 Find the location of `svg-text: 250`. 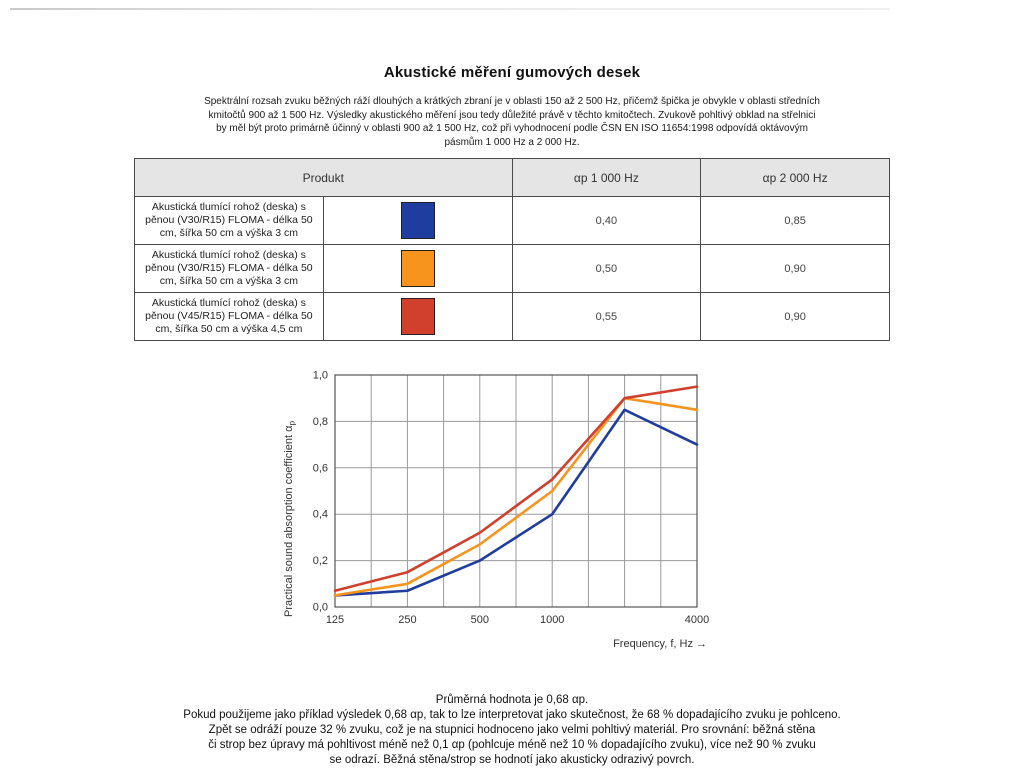

svg-text: 250 is located at coordinates (407, 620).